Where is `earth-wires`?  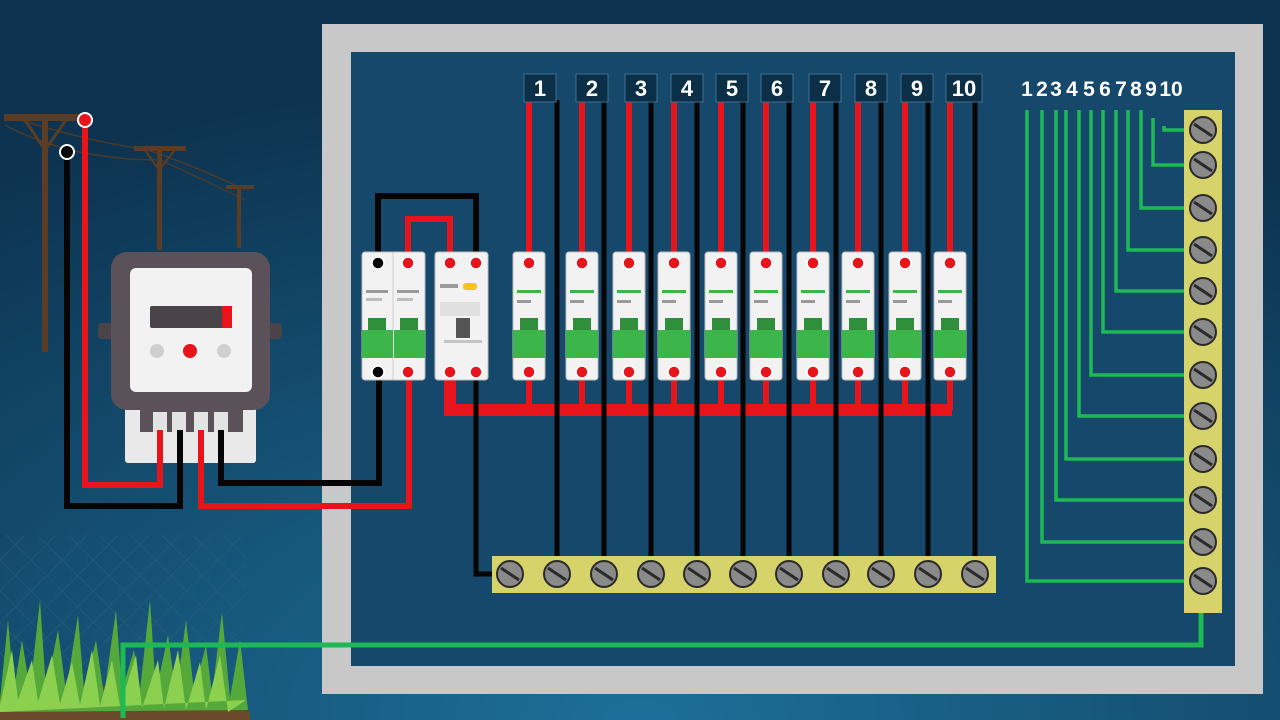
earth-wires is located at coordinates (1107, 346).